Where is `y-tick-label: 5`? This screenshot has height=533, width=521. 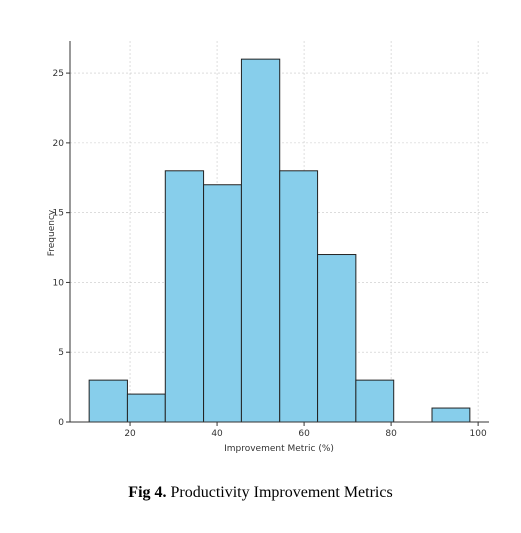
y-tick-label: 5 is located at coordinates (61, 353).